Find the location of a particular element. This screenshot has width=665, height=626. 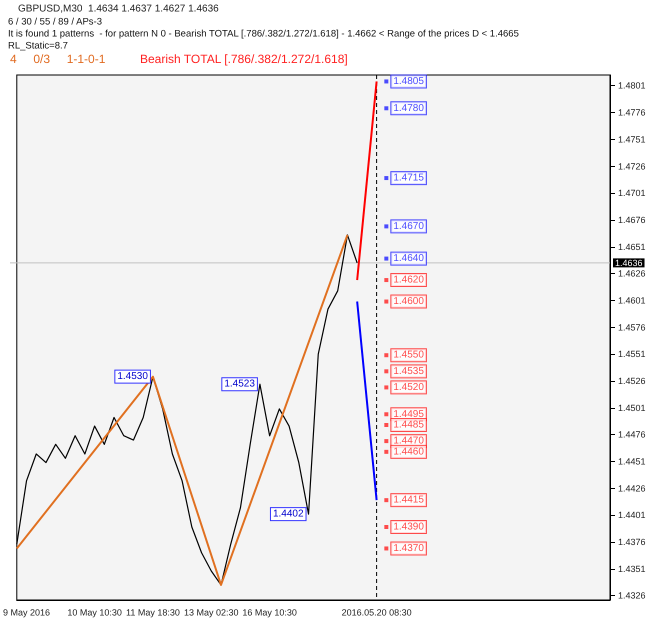

y-tick-label: 1.4676 is located at coordinates (632, 219).